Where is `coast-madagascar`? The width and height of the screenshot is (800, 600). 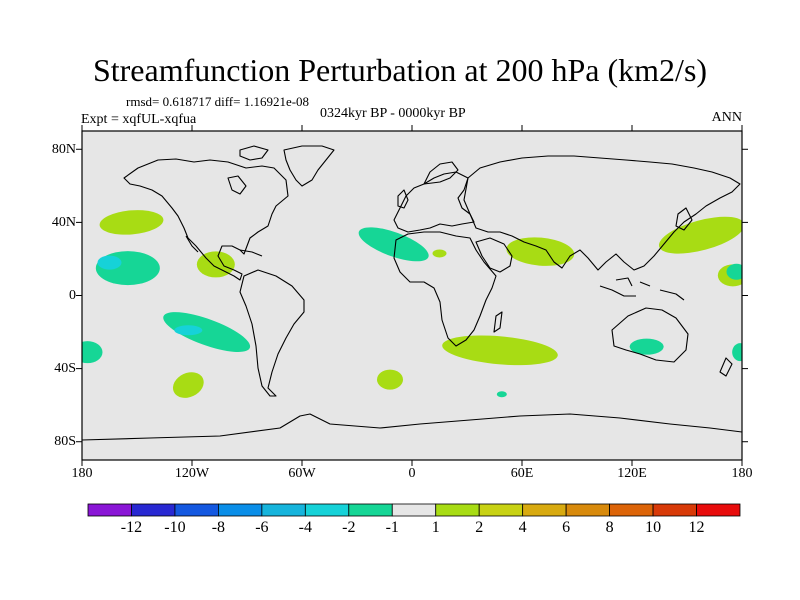
coast-madagascar is located at coordinates (498, 322).